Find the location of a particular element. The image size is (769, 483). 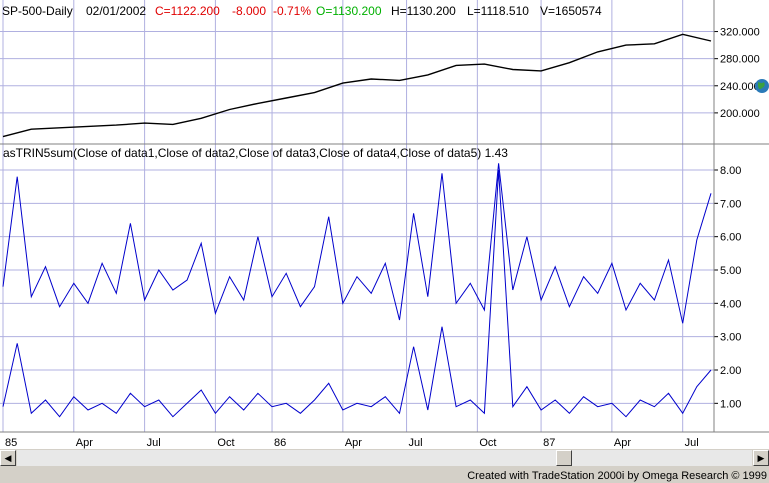

header-change-pct: -0.71% is located at coordinates (292, 11).